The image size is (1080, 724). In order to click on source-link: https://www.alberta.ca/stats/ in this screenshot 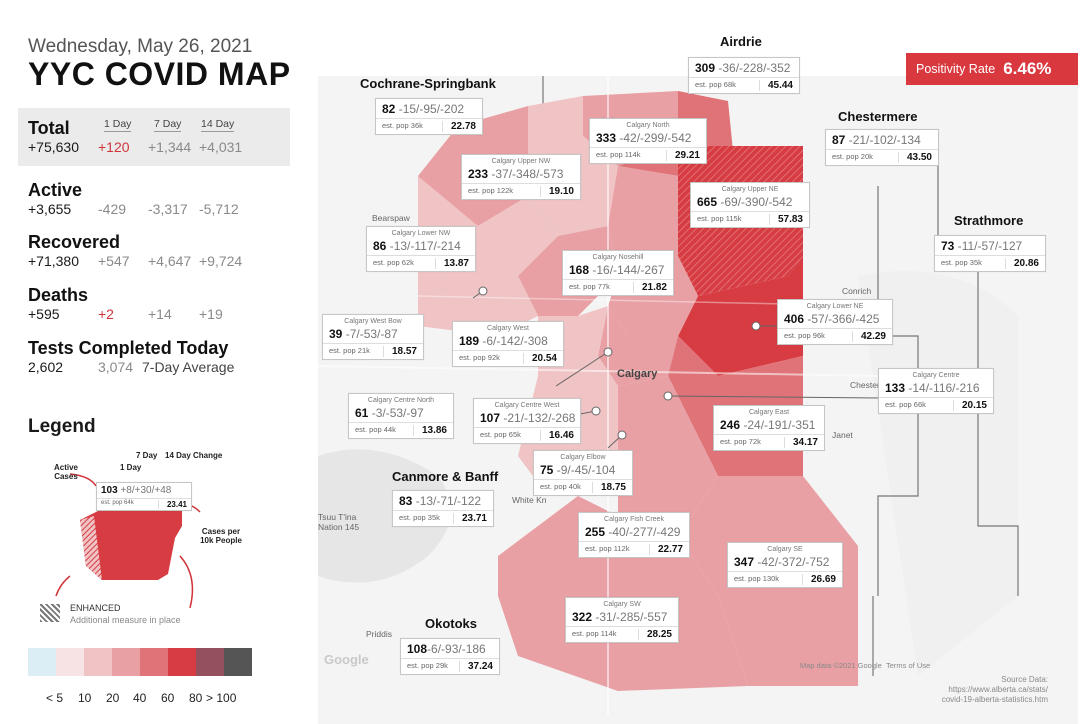, I will do `click(998, 689)`.